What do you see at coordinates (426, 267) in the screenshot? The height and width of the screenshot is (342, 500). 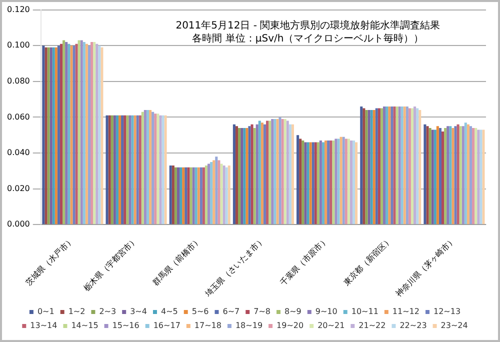 I see `x-tick-label: 神奈川県（茅ヶ崎市）` at bounding box center [426, 267].